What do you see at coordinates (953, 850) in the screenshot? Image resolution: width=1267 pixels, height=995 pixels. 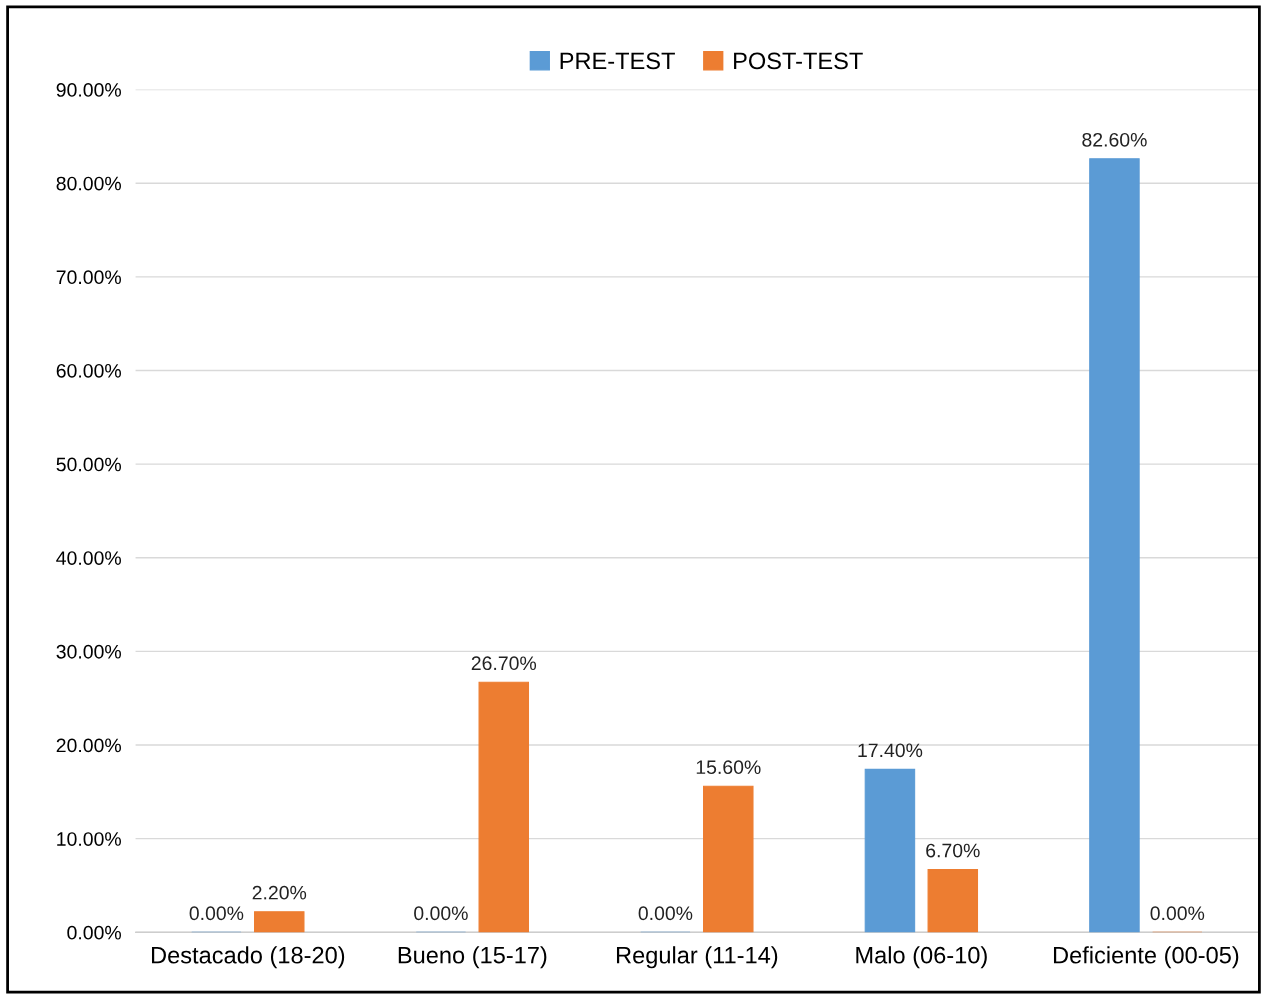 I see `data-label: 6.70%` at bounding box center [953, 850].